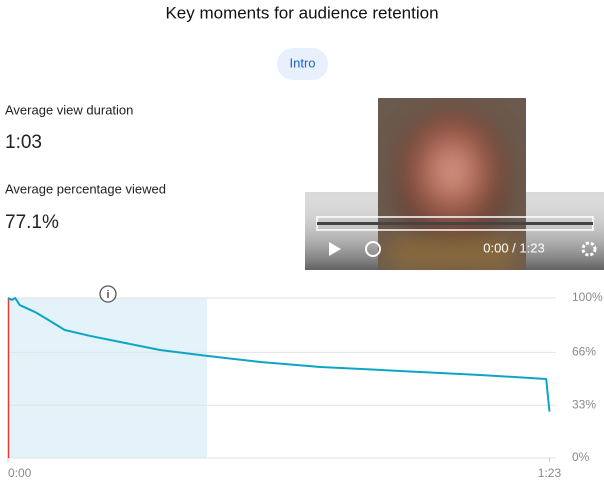 The width and height of the screenshot is (604, 489). I want to click on rewind-button, so click(373, 249).